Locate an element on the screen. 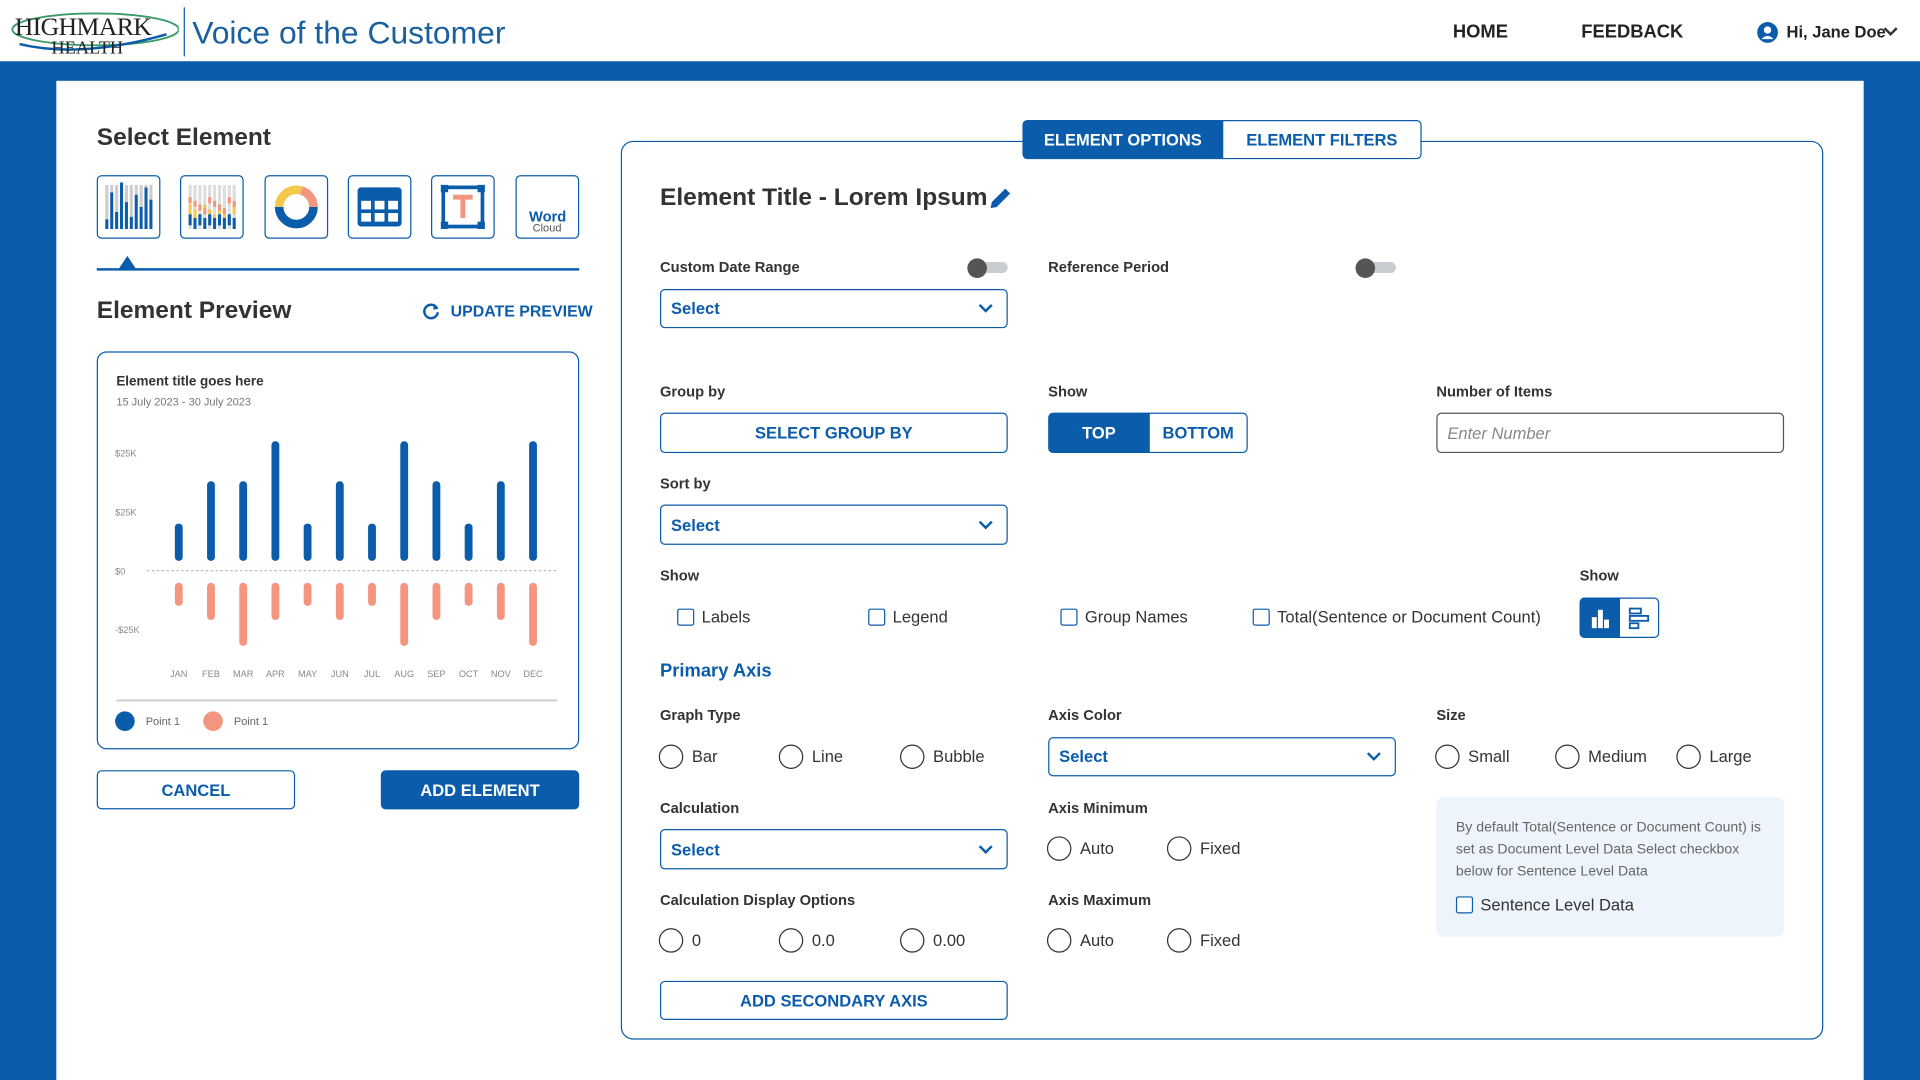  field-label: Sort by is located at coordinates (685, 484).